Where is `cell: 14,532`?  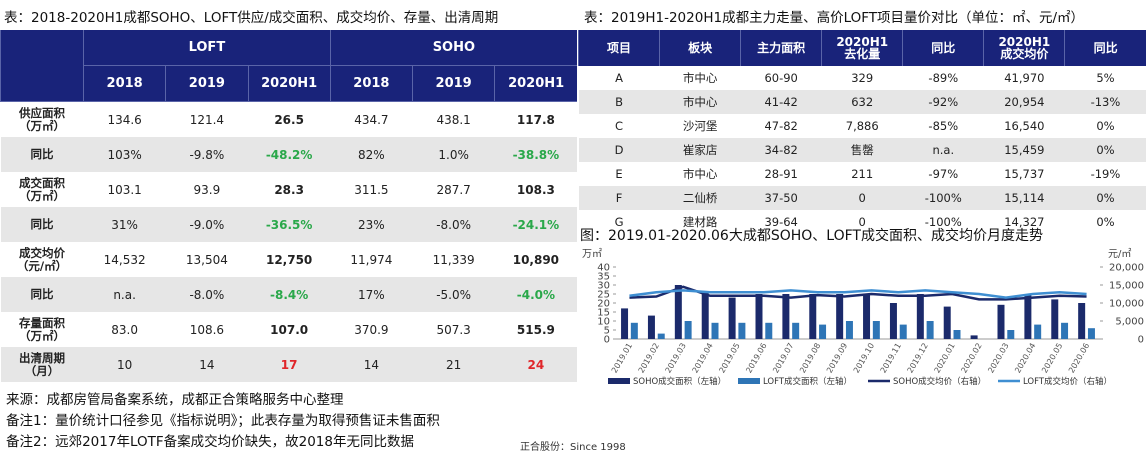
cell: 14,532 is located at coordinates (125, 259).